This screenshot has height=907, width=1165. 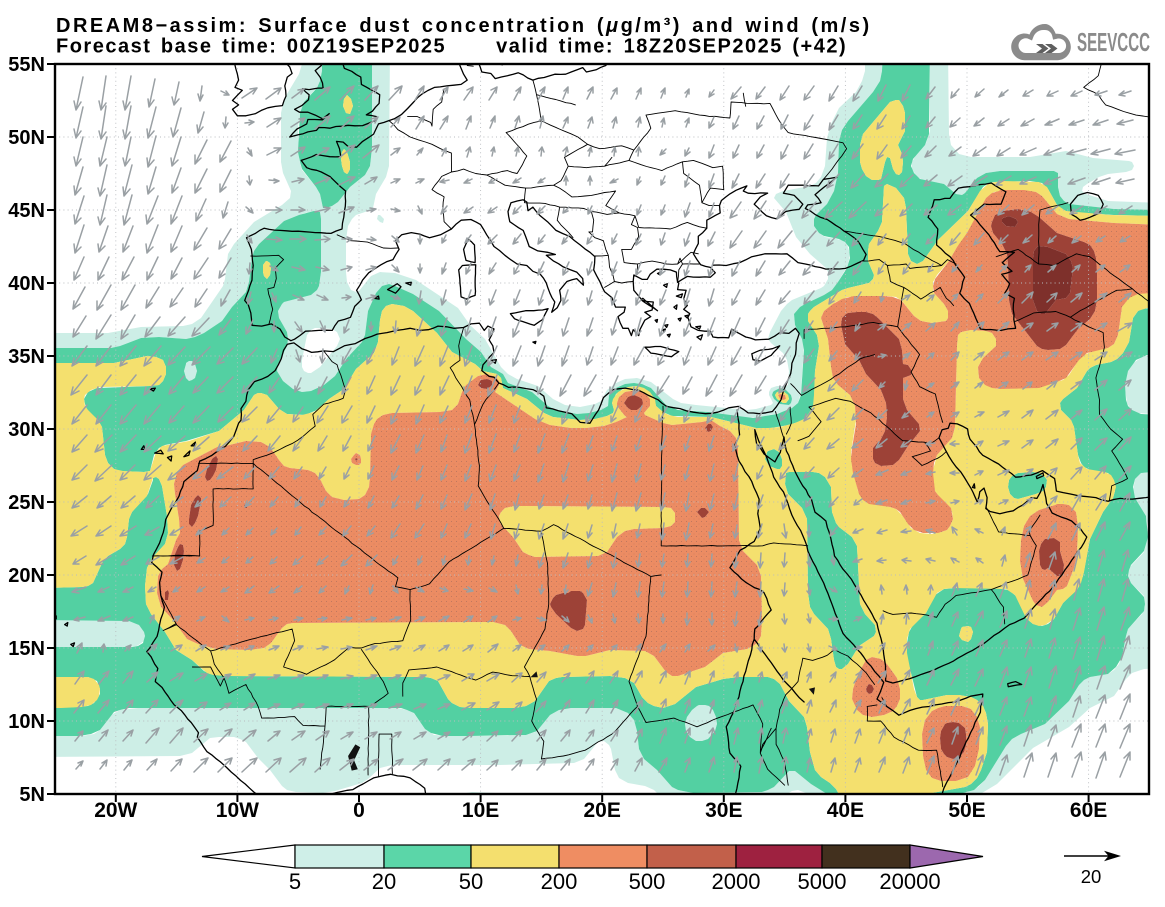 I want to click on svg-text: 50E, so click(x=966, y=810).